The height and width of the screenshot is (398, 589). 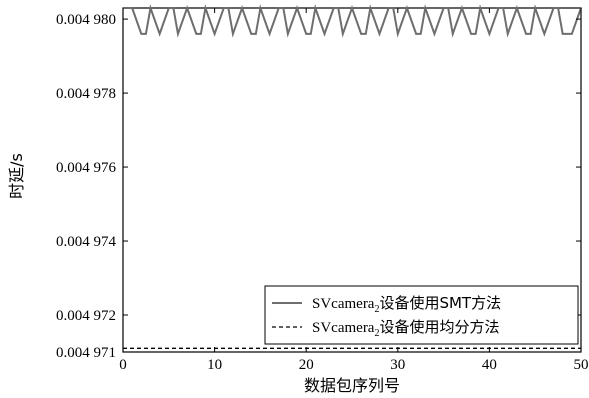 I want to click on legend-label: SVcamera2设备使用均分方法, so click(x=405, y=328).